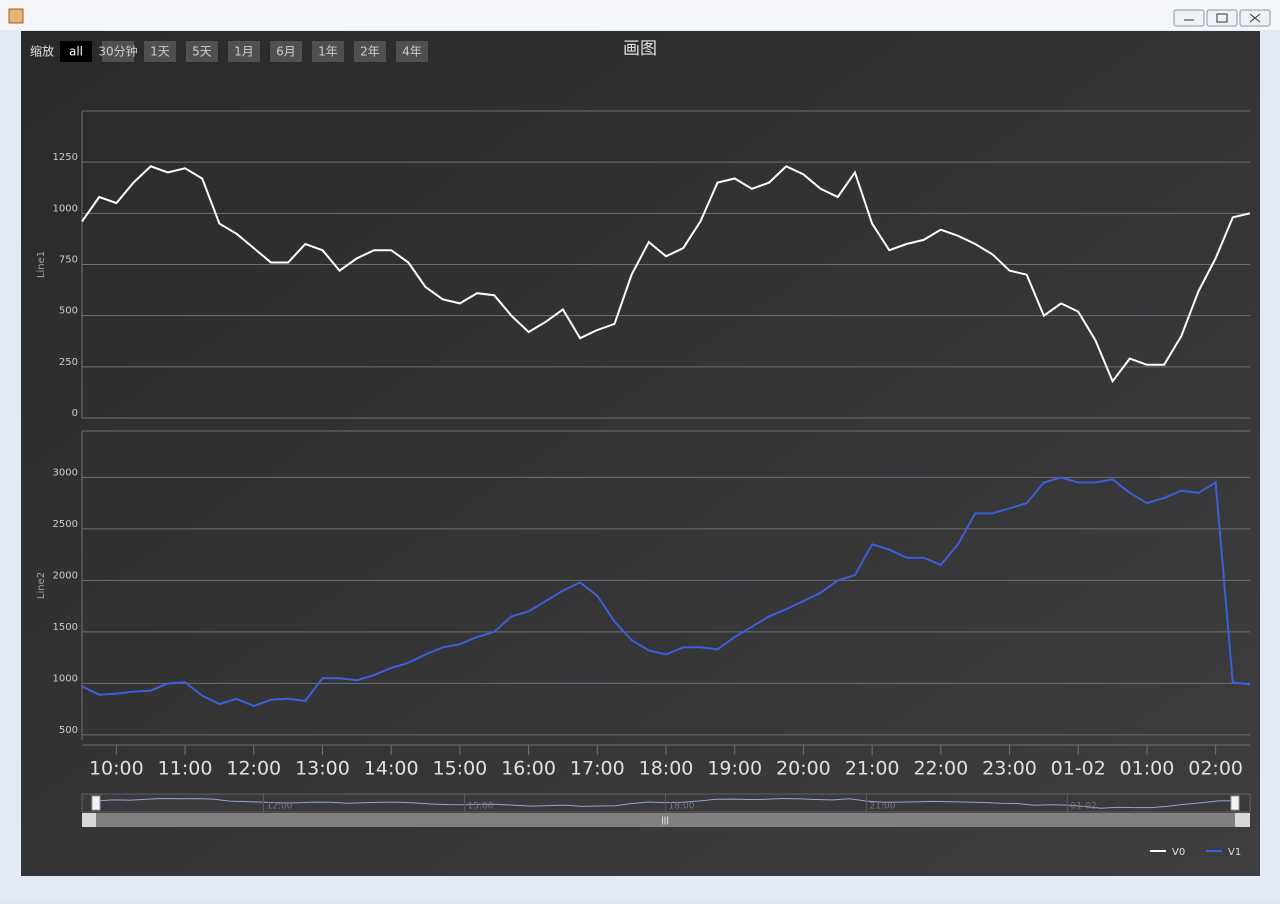 This screenshot has width=1280, height=904. What do you see at coordinates (185, 769) in the screenshot?
I see `x-tick-label: 11:00` at bounding box center [185, 769].